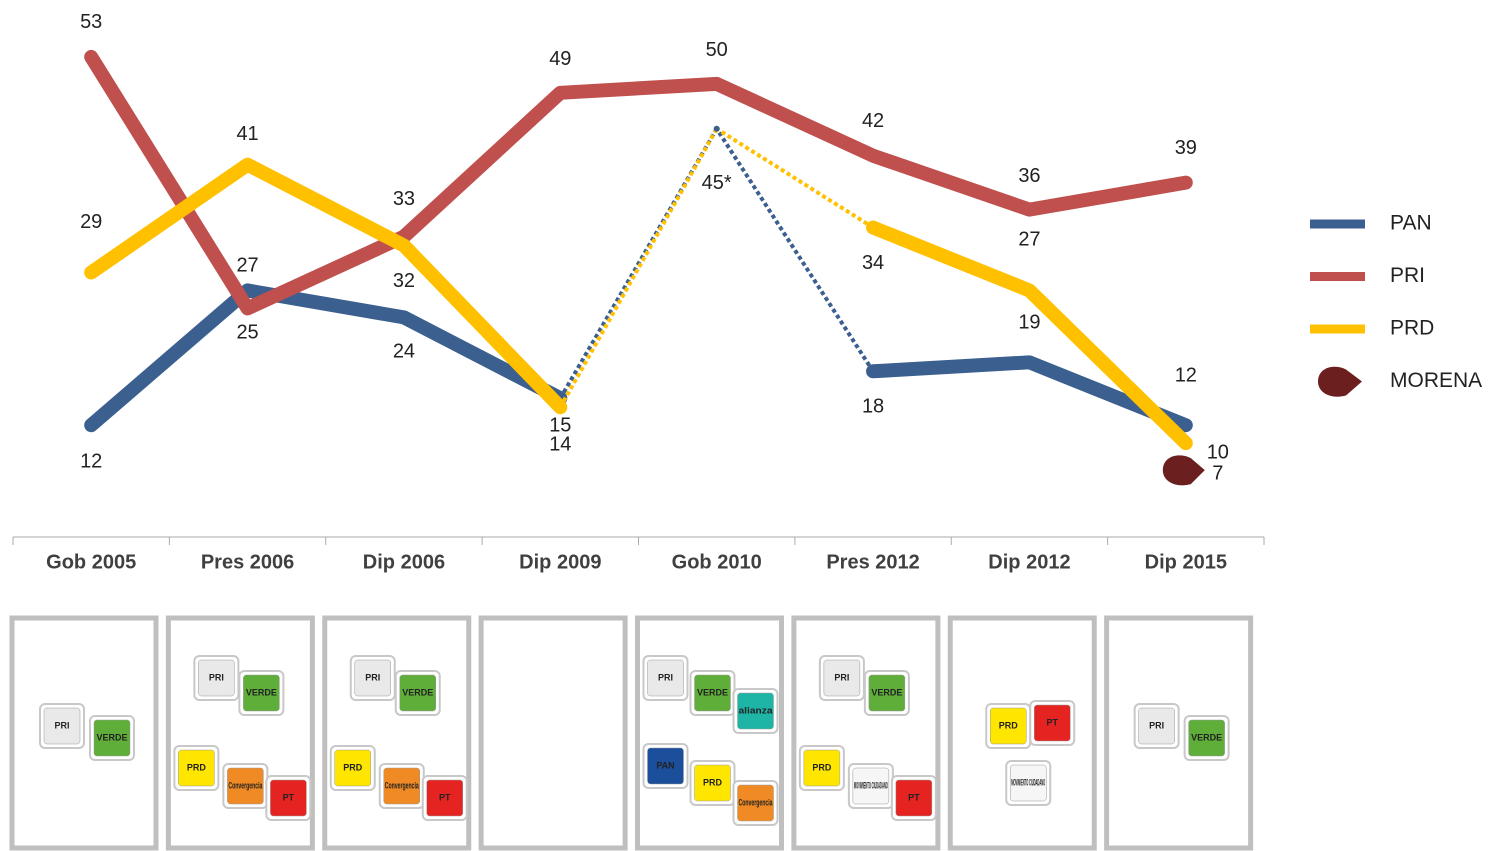 This screenshot has width=1500, height=851. I want to click on party-logo-label: MOVIMIENTO CIUDADANO, so click(1028, 782).